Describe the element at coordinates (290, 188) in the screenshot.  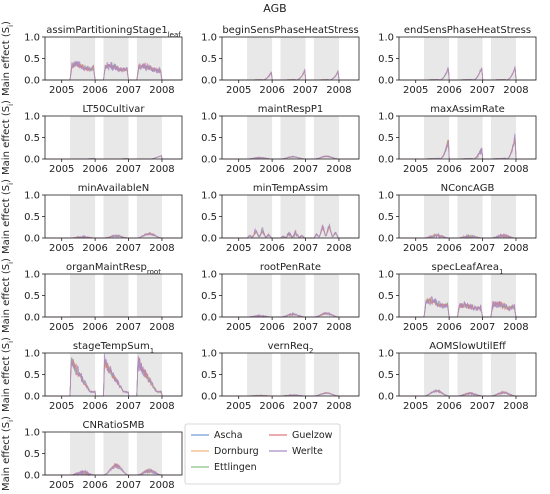
I see `panel-title-main: minTempAssim` at that location.